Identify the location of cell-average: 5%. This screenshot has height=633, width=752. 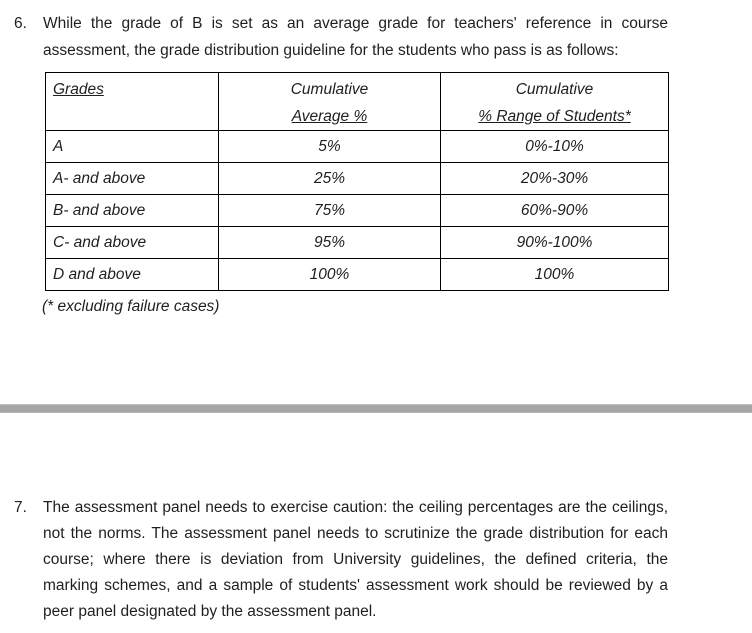
(329, 146).